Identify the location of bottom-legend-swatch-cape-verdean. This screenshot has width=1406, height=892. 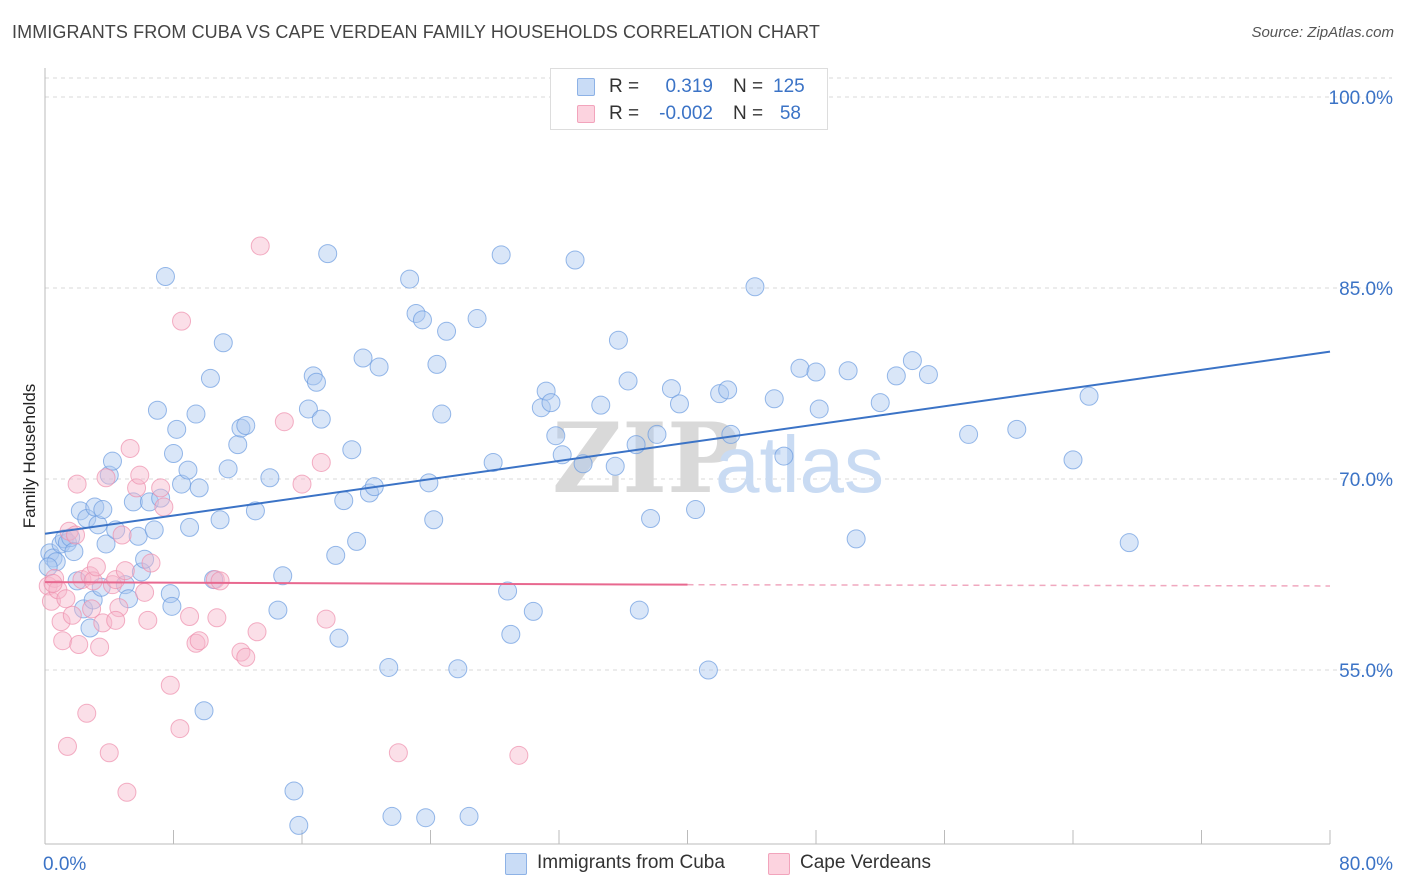
(779, 864).